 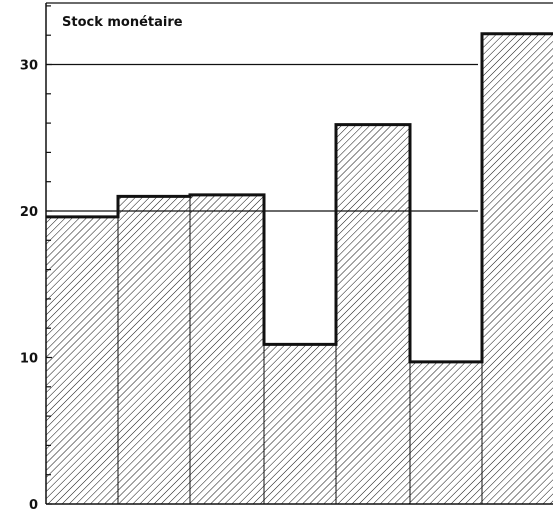 I want to click on y-tick-label-30: 30, so click(x=29, y=66).